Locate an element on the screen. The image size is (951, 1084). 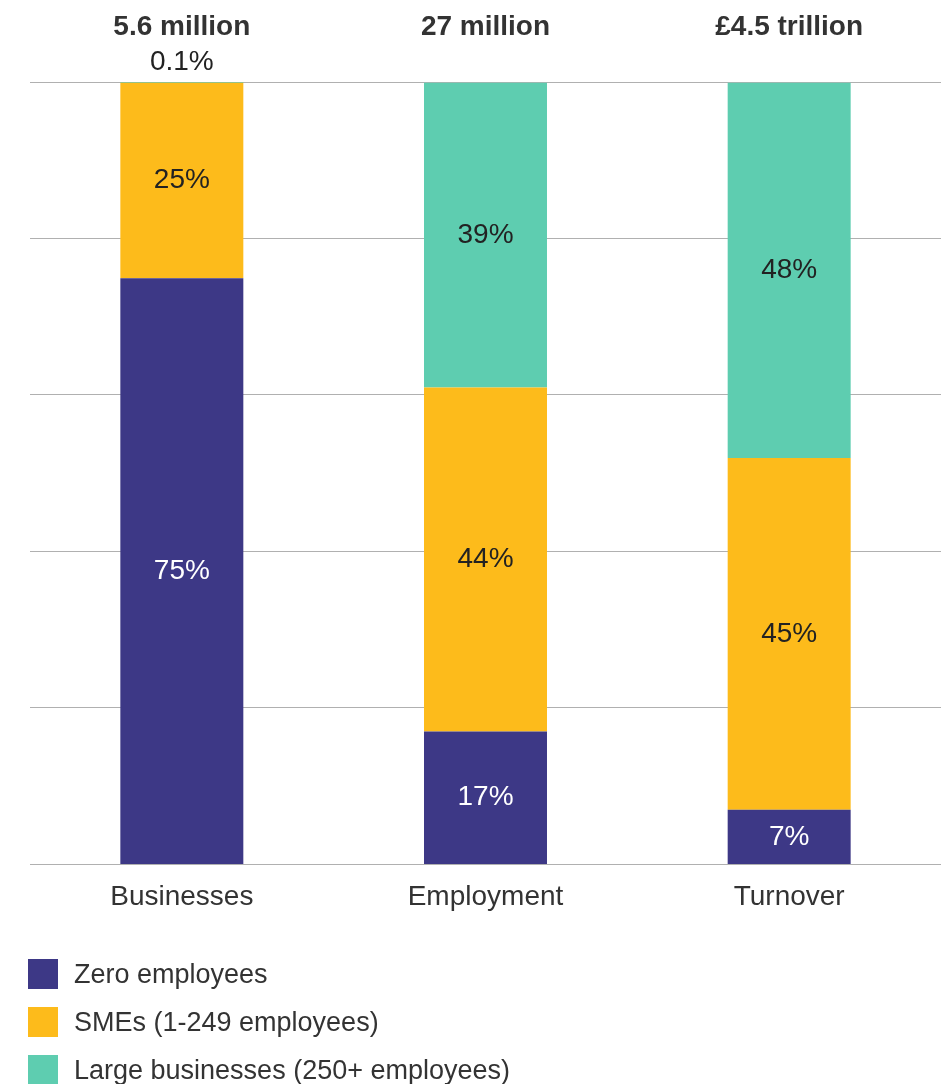
x-tick-label: Turnover is located at coordinates (789, 895).